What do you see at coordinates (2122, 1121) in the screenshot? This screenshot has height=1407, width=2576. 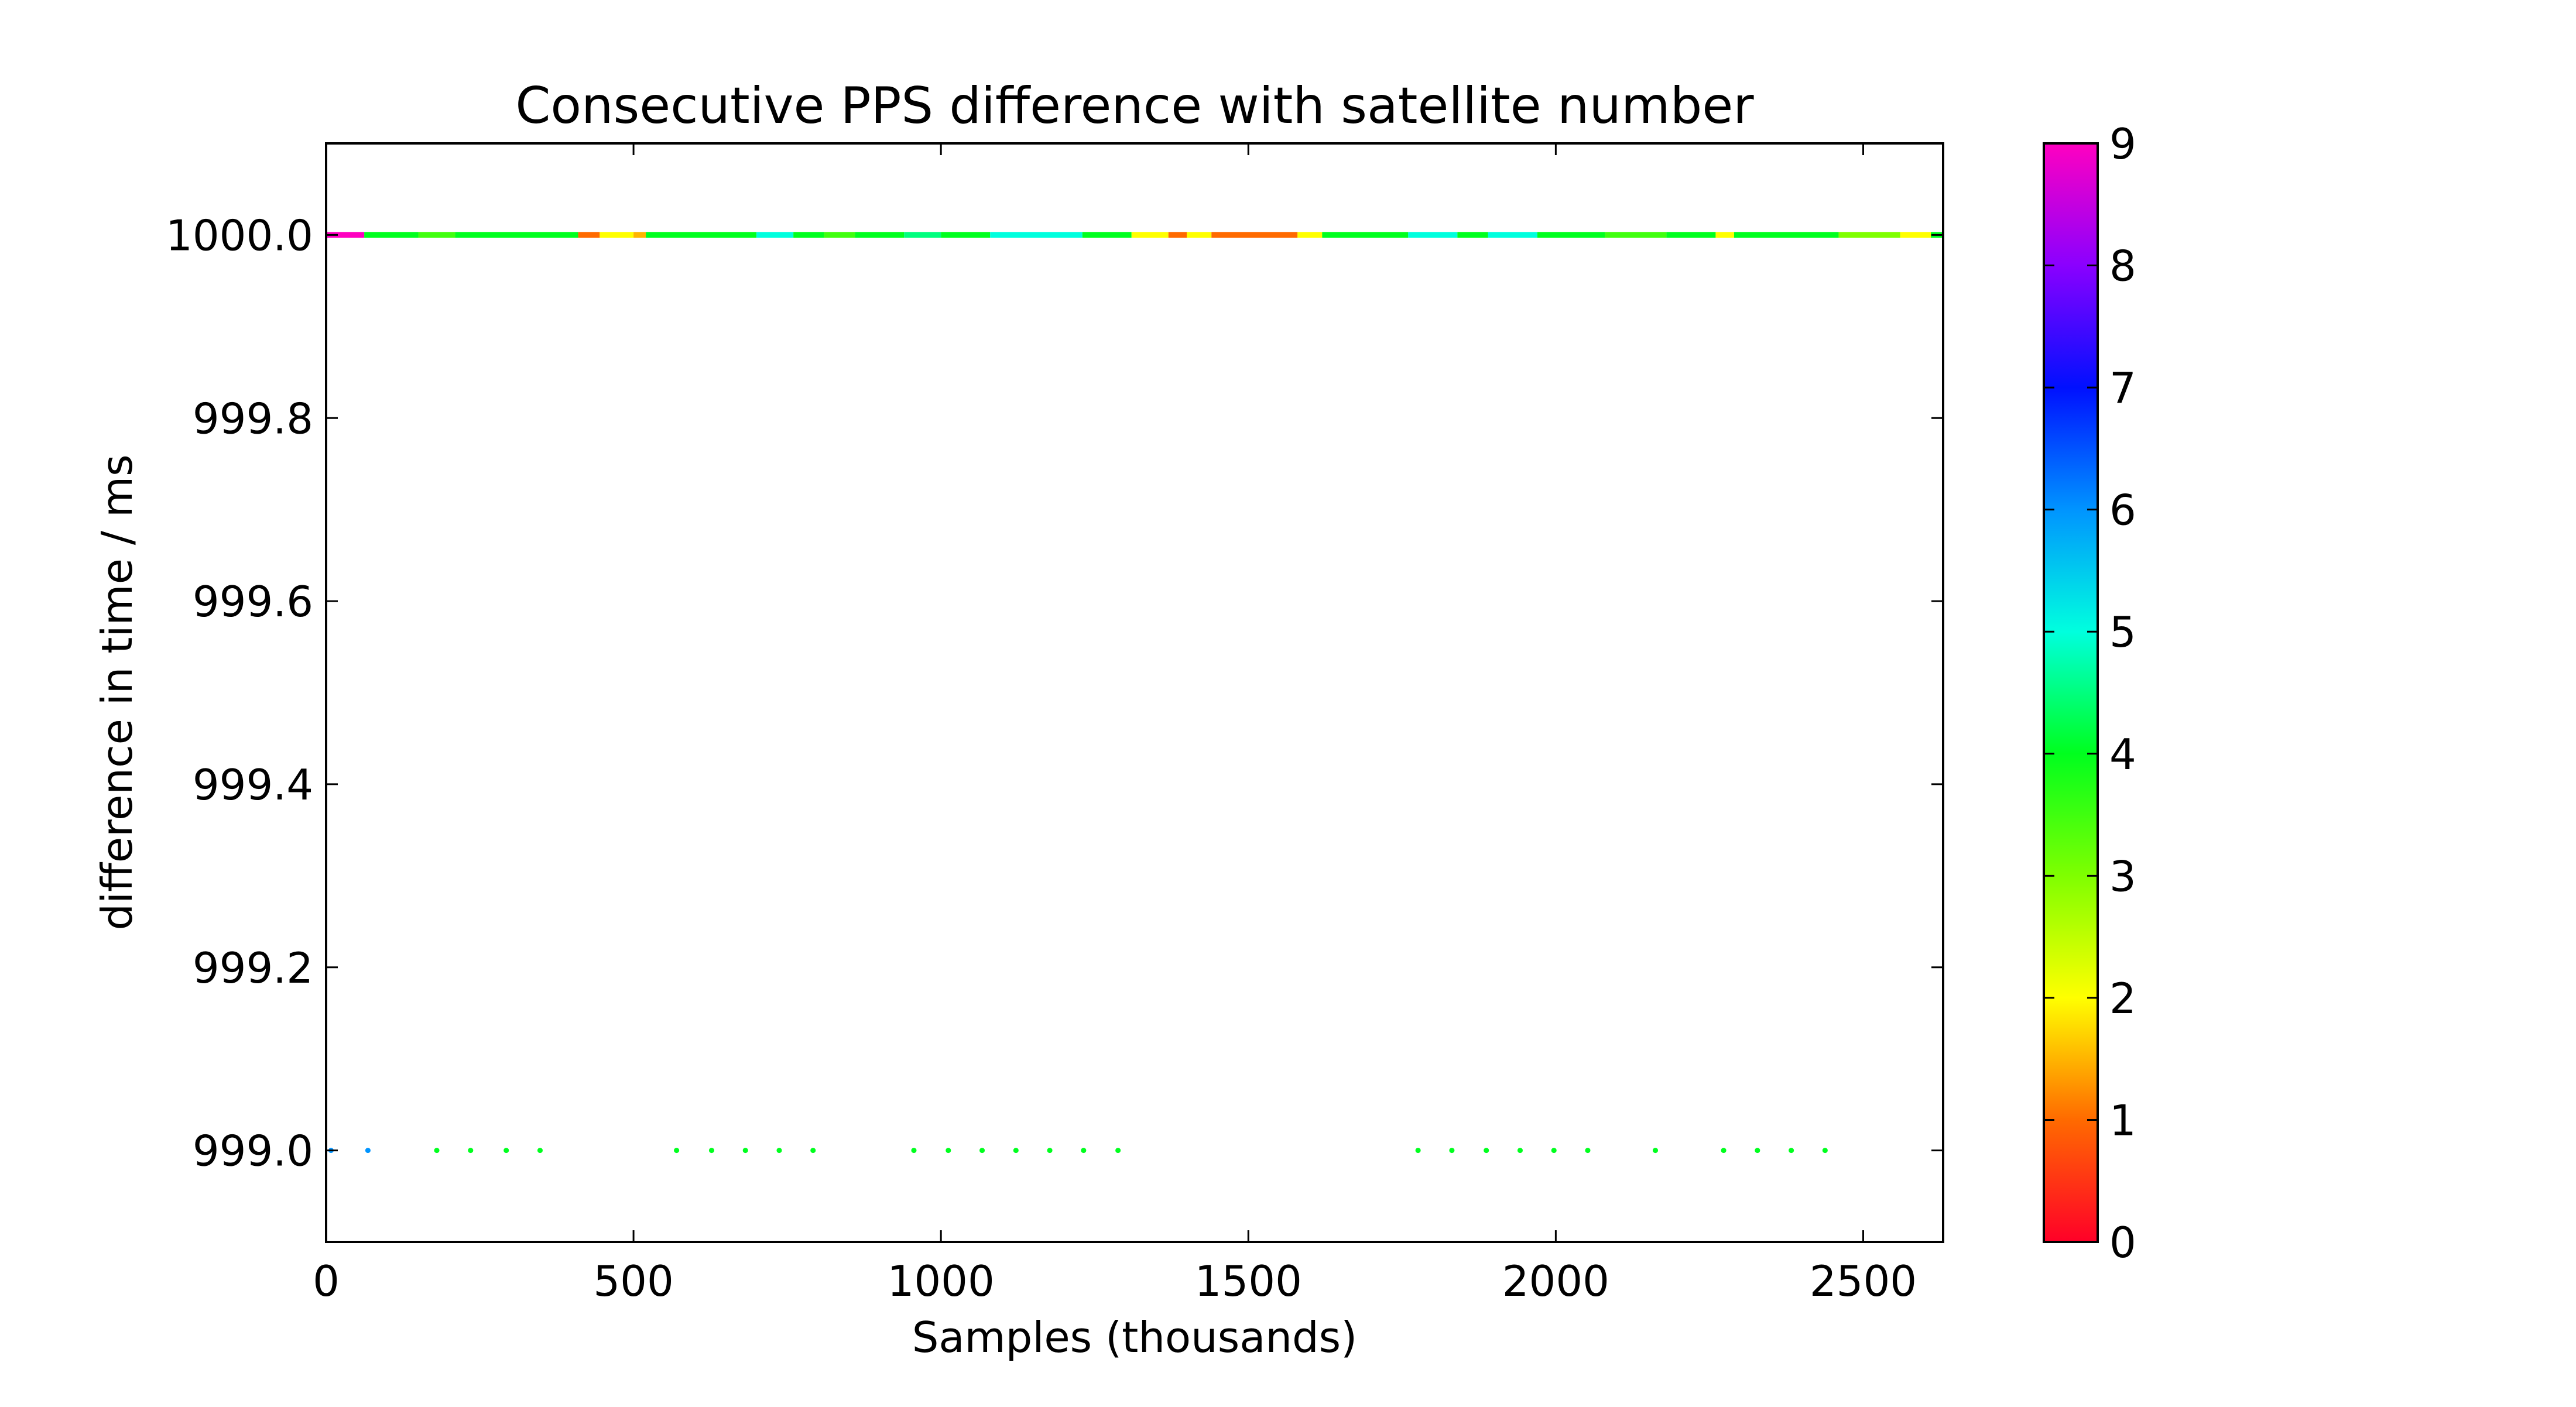 I see `colorbar-tick-label-1: 1` at bounding box center [2122, 1121].